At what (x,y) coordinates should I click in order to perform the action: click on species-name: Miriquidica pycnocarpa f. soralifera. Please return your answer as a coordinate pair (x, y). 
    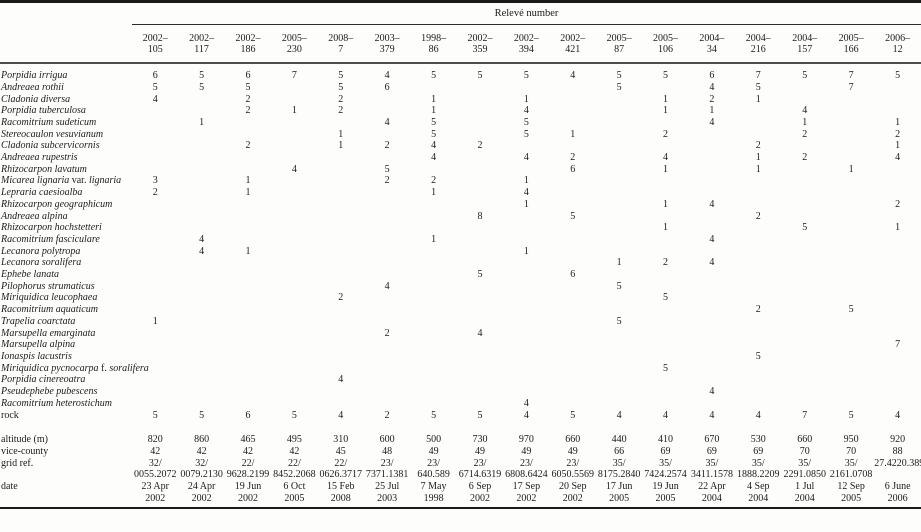
    Looking at the image, I should click on (75, 368).